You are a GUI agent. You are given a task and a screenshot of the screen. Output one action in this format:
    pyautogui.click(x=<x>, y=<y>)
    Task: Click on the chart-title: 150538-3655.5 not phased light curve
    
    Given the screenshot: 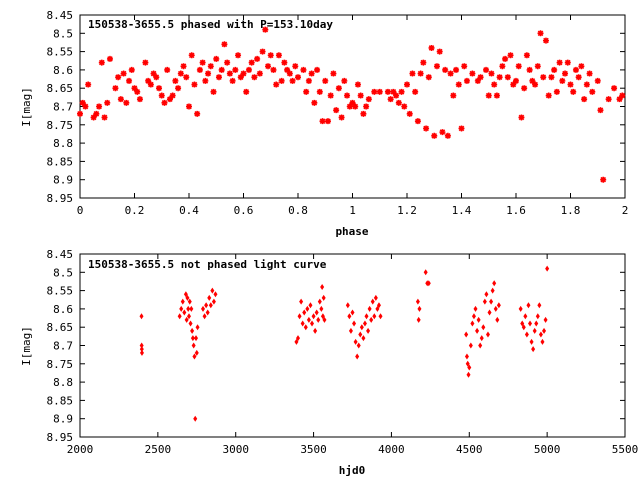 What is the action you would take?
    pyautogui.click(x=207, y=264)
    